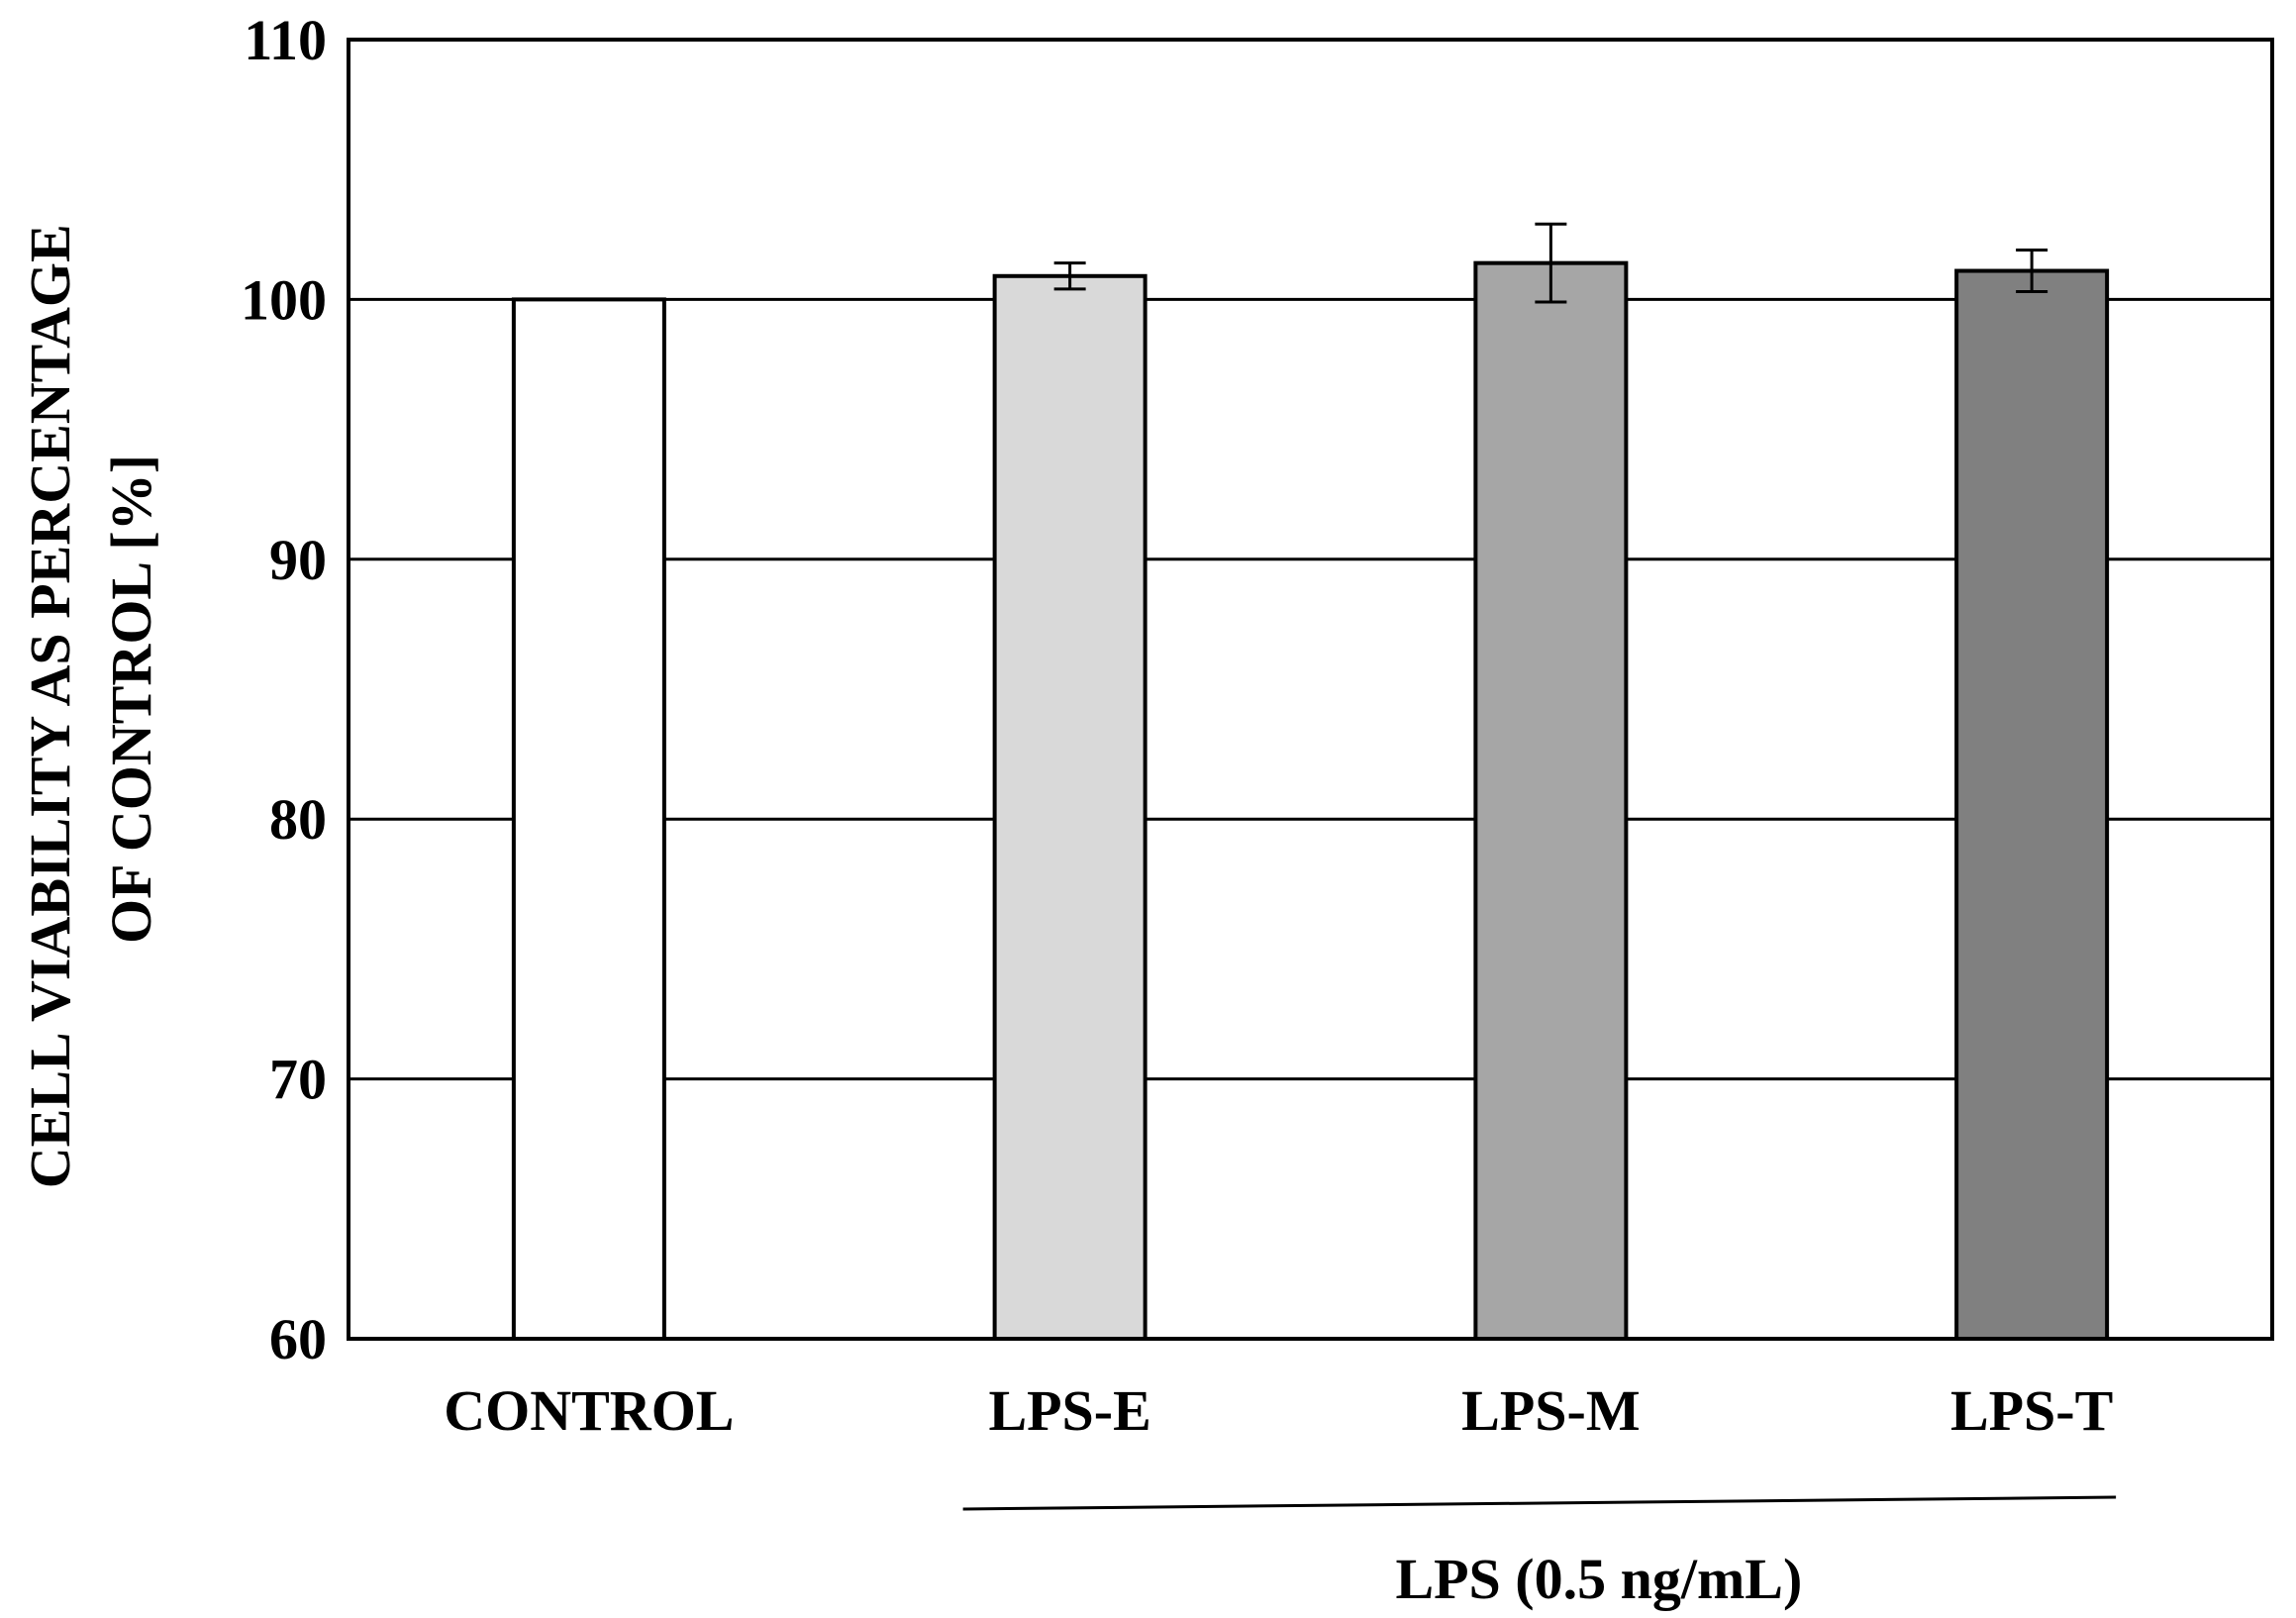 The width and height of the screenshot is (2296, 1618). What do you see at coordinates (589, 1410) in the screenshot?
I see `category-label-control: CONTROL` at bounding box center [589, 1410].